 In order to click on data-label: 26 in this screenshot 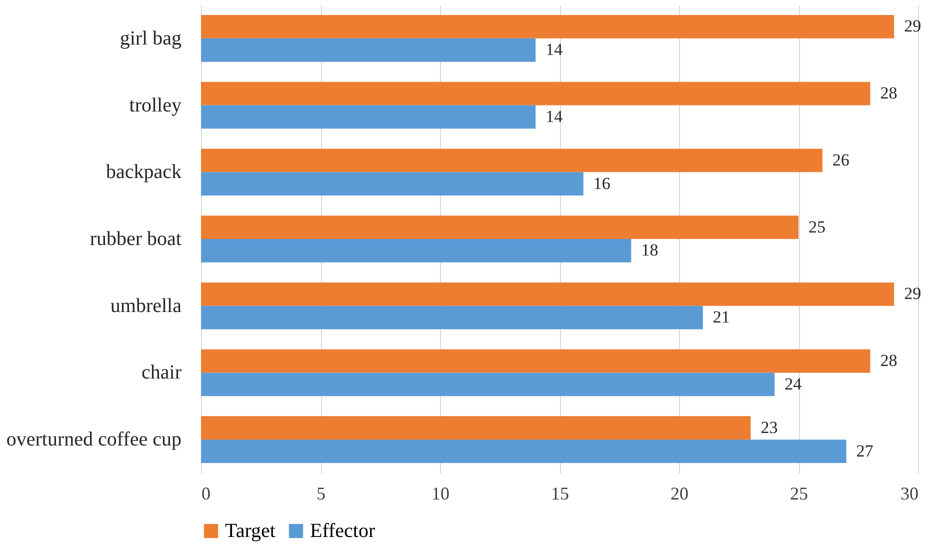, I will do `click(841, 160)`.